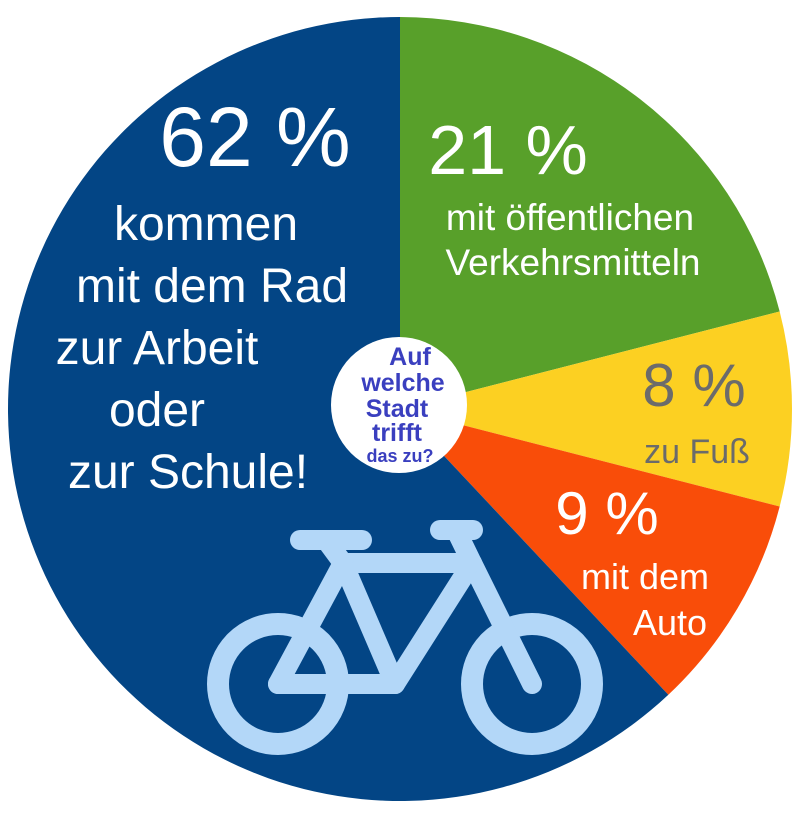  Describe the element at coordinates (188, 472) in the screenshot. I see `slice-rad-label-line: zur Schule!` at that location.